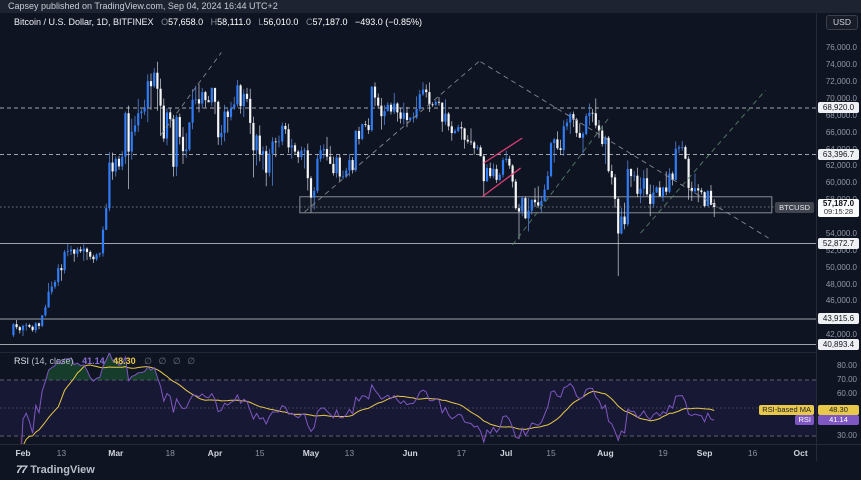  Describe the element at coordinates (461, 453) in the screenshot. I see `time-axis-tick: 17` at that location.